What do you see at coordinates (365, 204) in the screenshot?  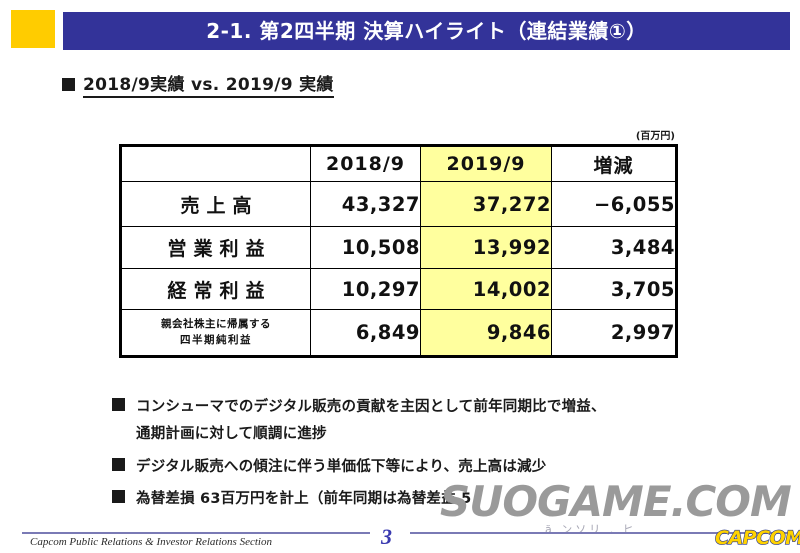 I see `cell-net-sales-2018: 43,327` at bounding box center [365, 204].